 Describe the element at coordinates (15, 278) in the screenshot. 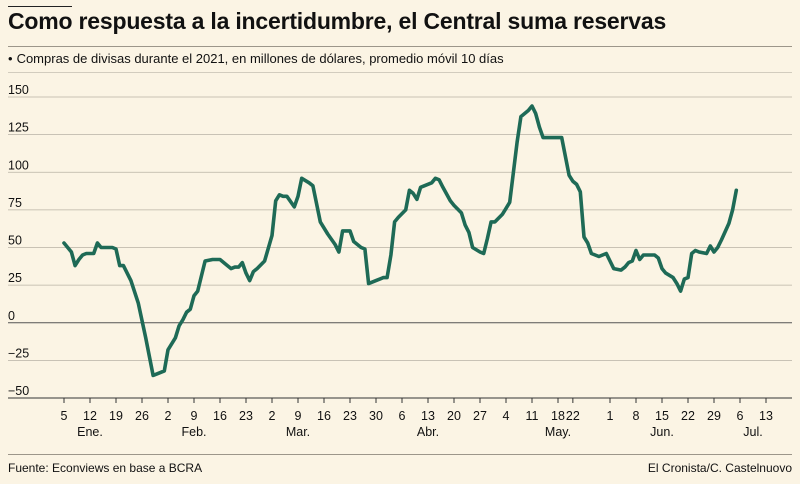

I see `y-tick-label: 25` at that location.